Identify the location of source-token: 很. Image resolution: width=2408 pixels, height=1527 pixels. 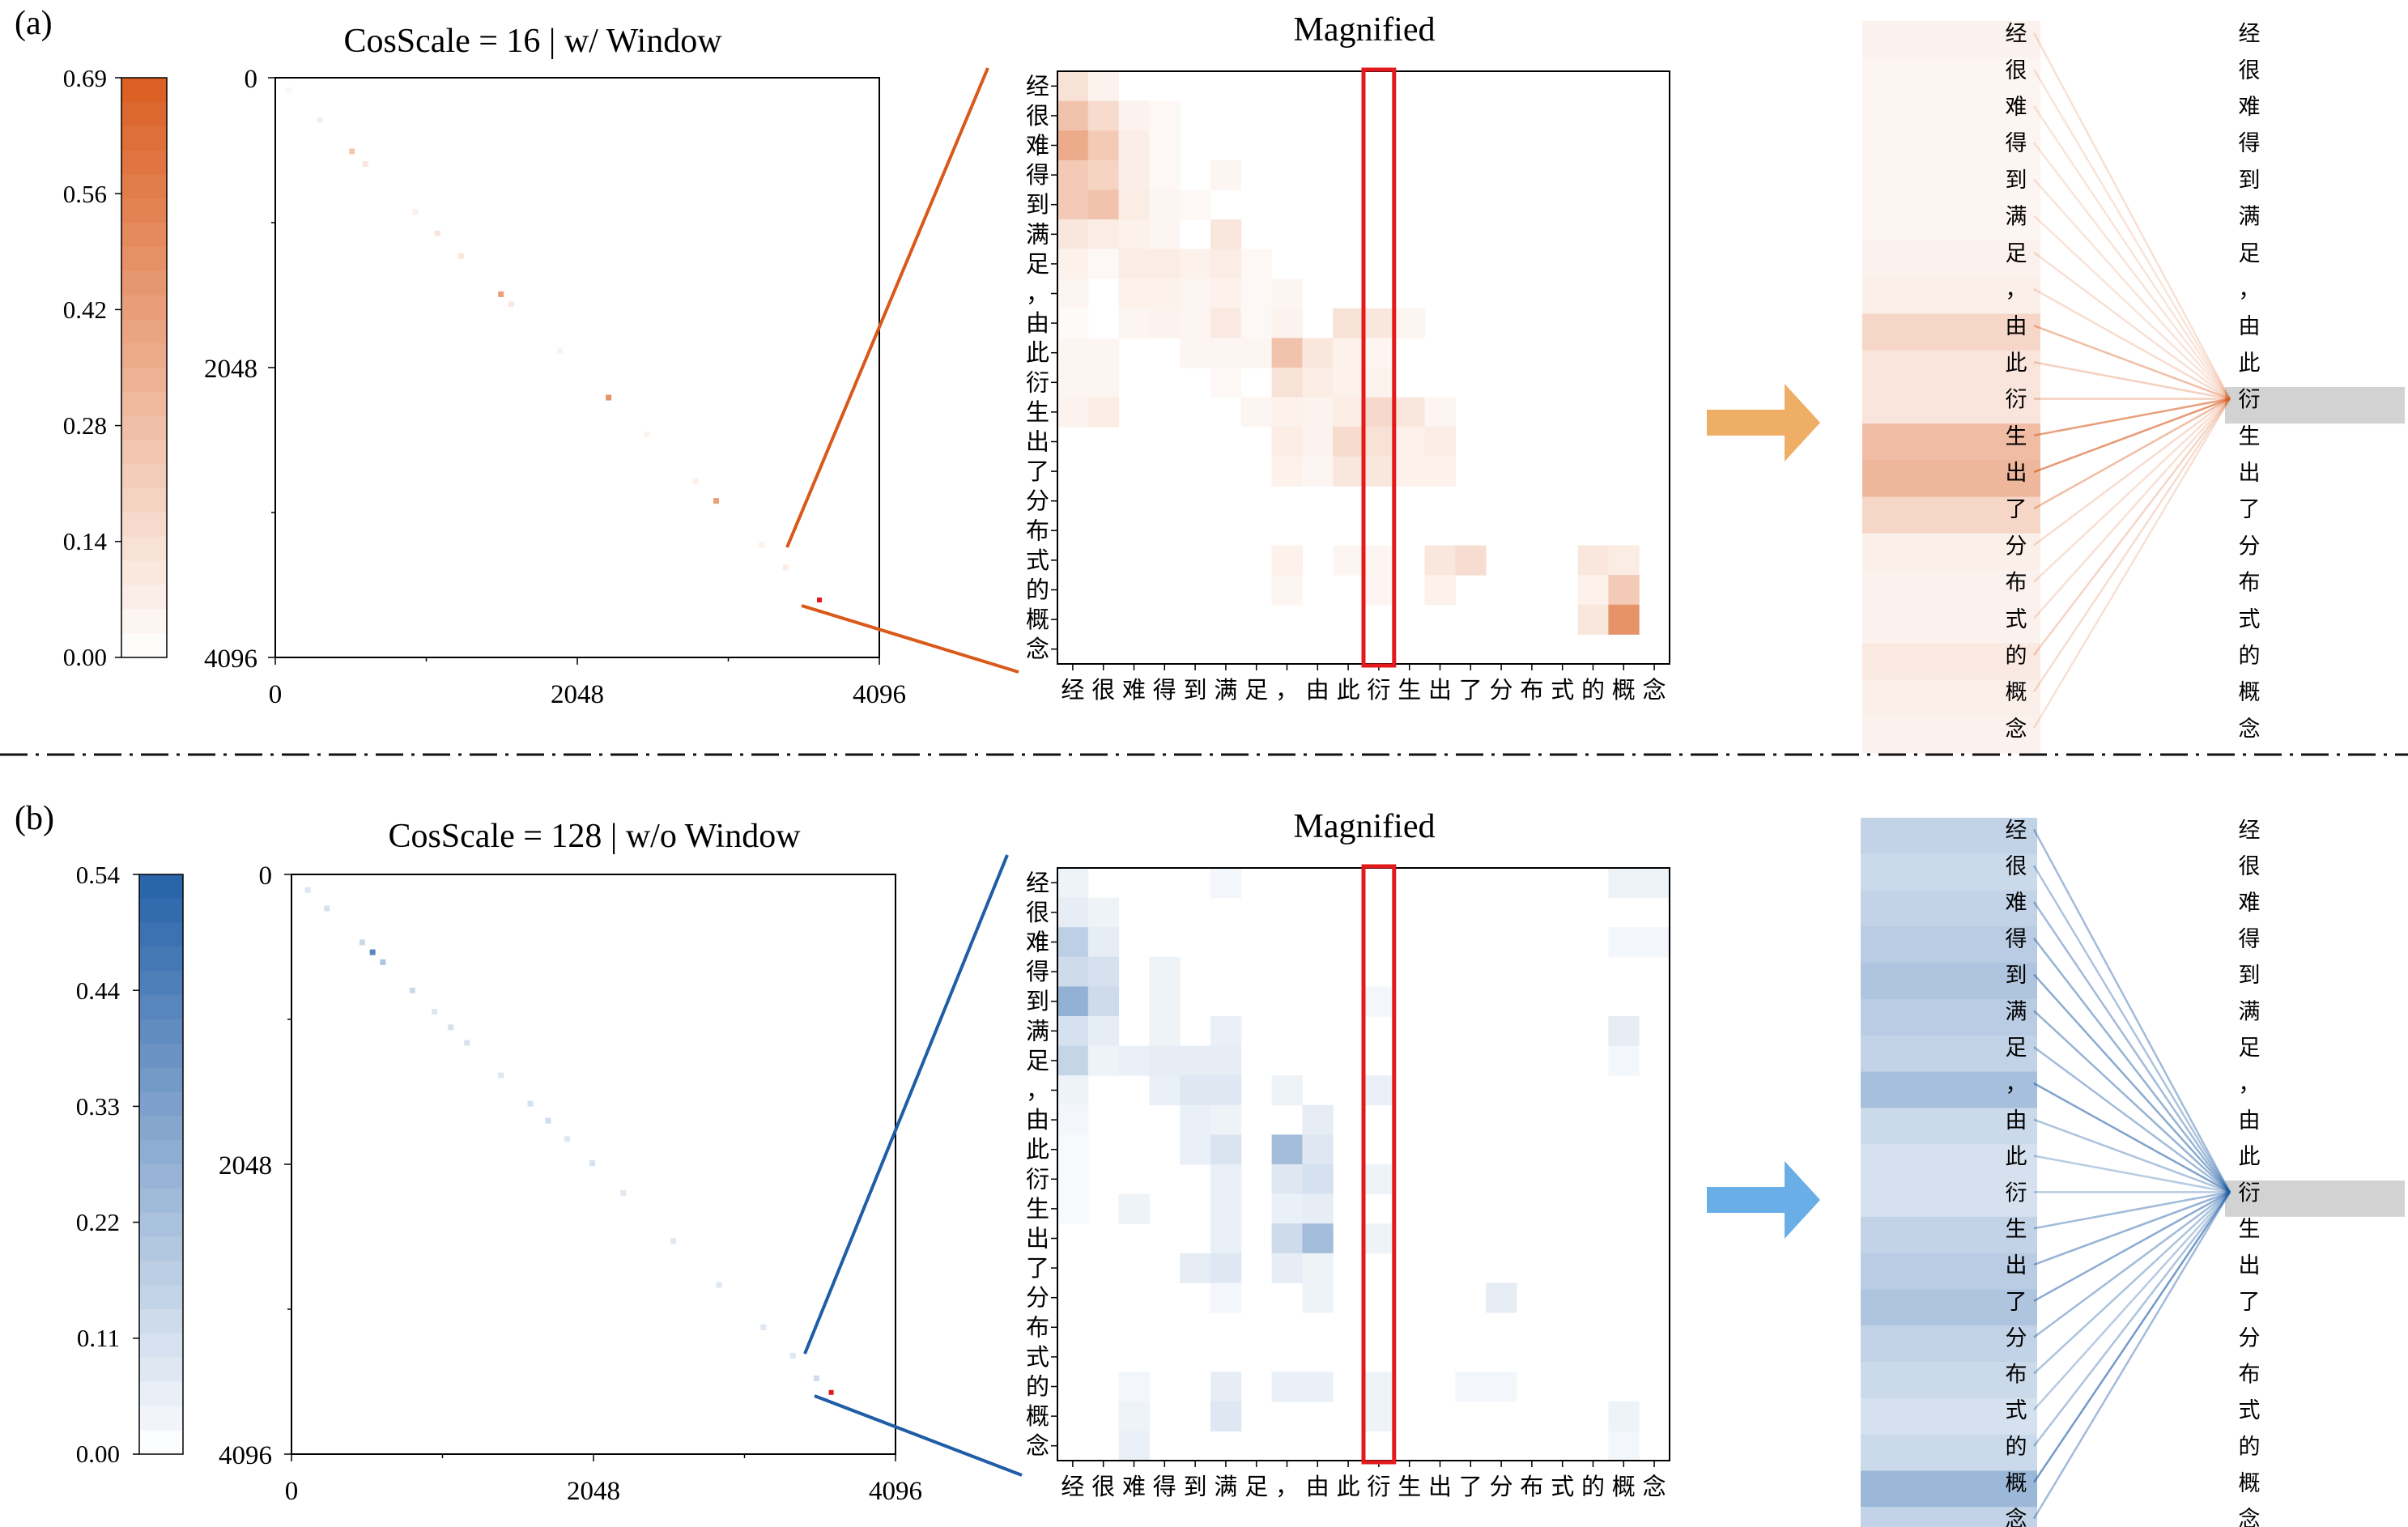
(2017, 70).